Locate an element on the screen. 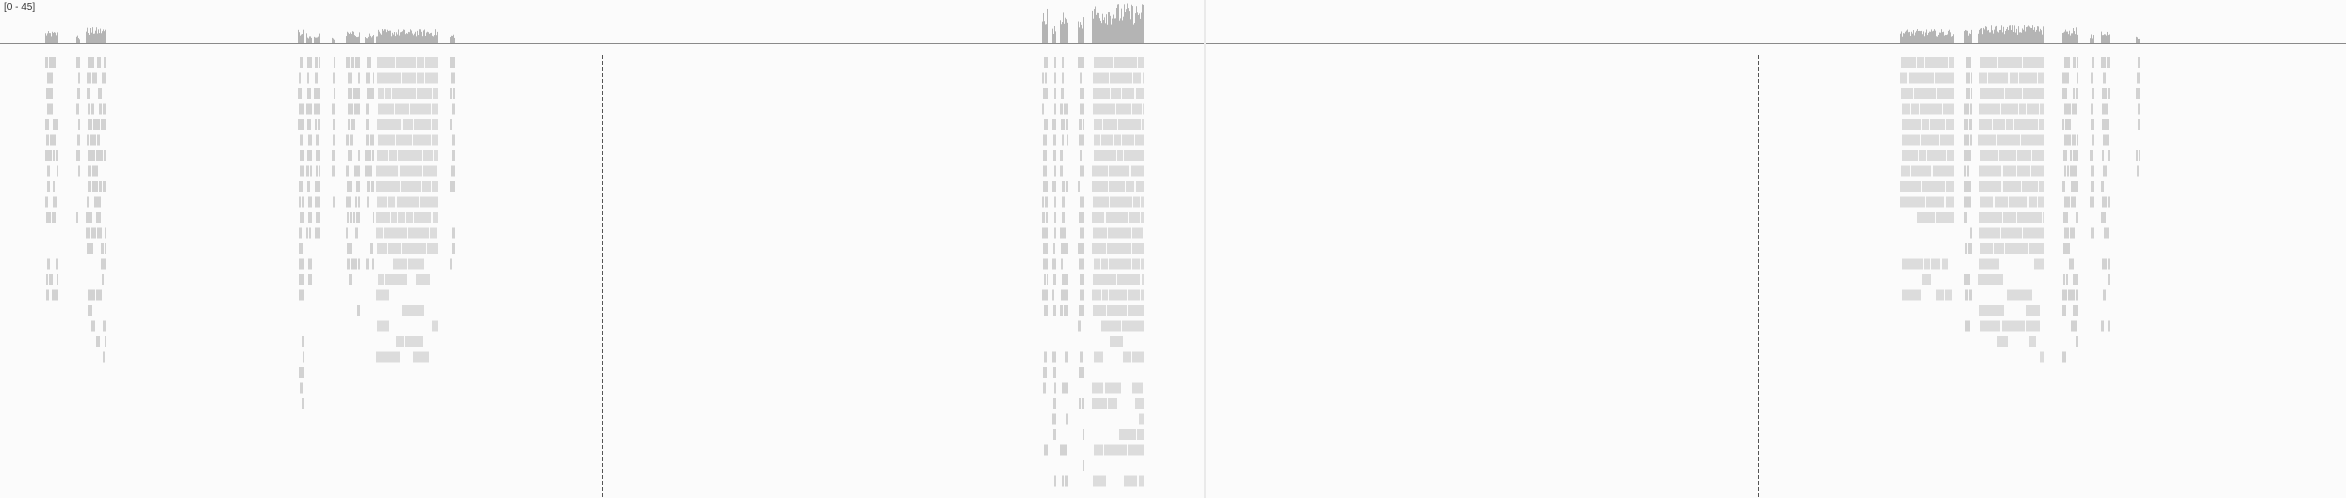 Image resolution: width=2346 pixels, height=498 pixels. panel-divider is located at coordinates (1205, 249).